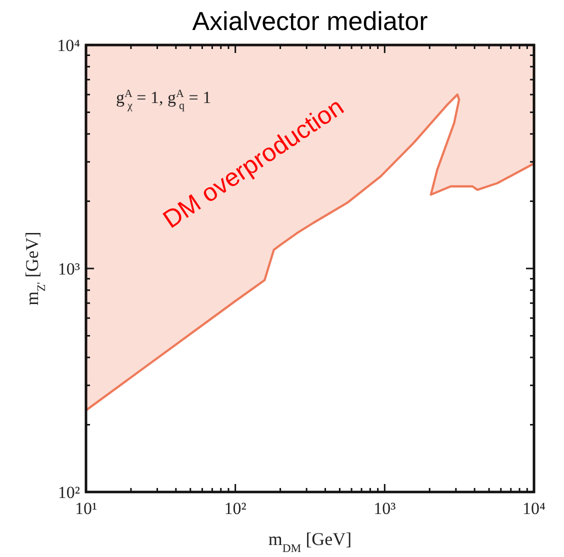 This screenshot has height=557, width=564. What do you see at coordinates (235, 508) in the screenshot?
I see `x-tick-label: 10²` at bounding box center [235, 508].